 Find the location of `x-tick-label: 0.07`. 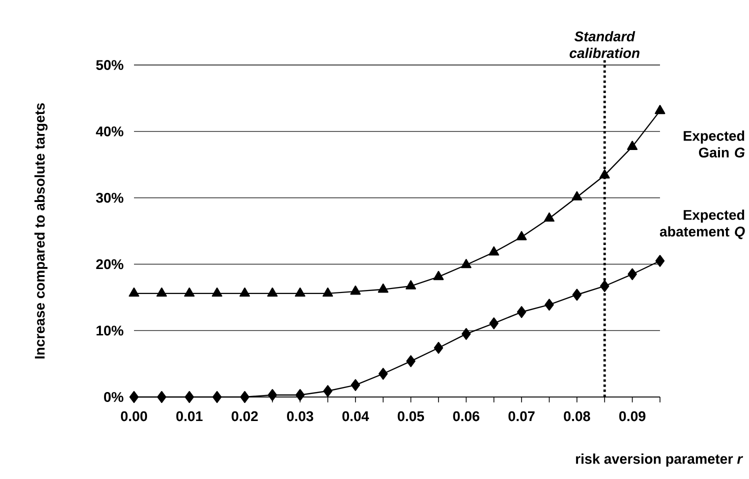

x-tick-label: 0.07 is located at coordinates (521, 416).